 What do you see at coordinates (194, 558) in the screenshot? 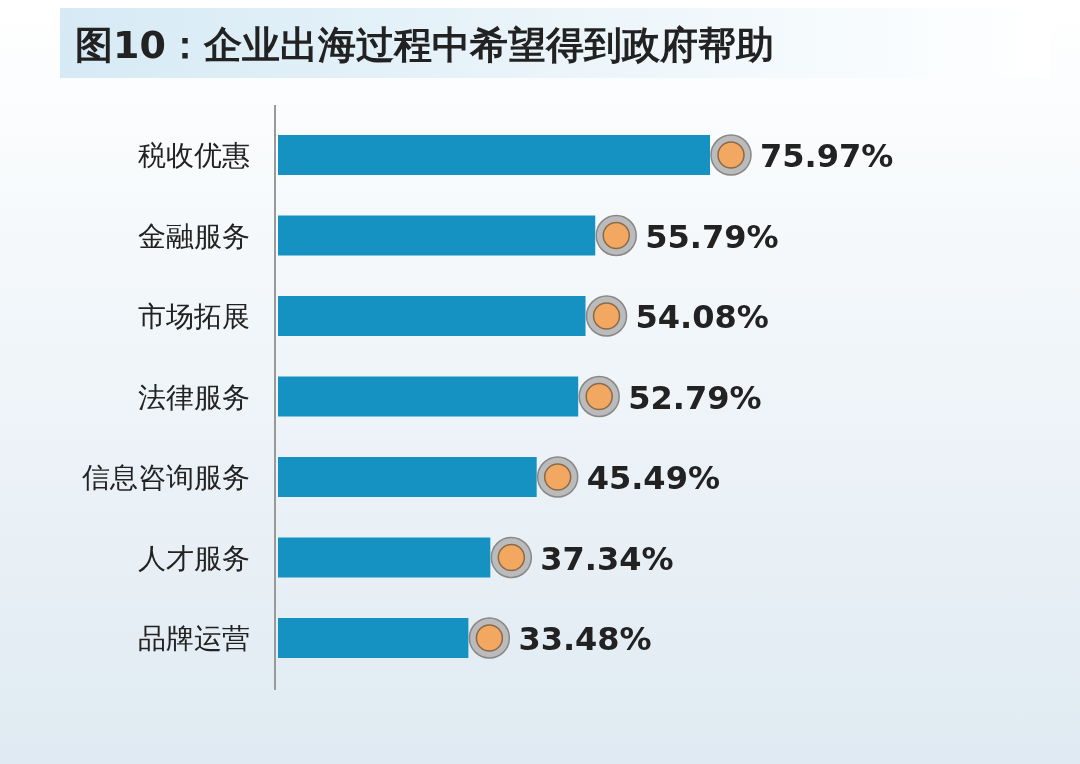
I see `y-tick-label: 人才服务` at bounding box center [194, 558].